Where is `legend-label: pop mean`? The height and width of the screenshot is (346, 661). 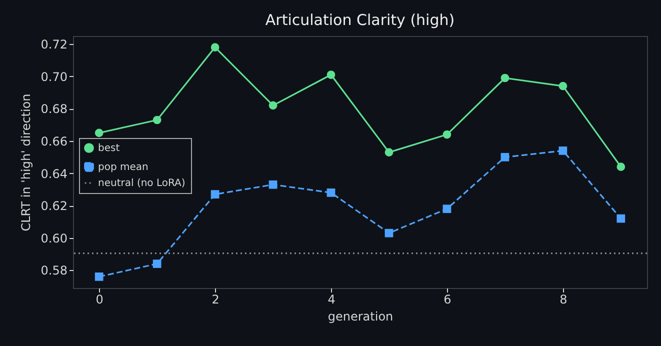
legend-label: pop mean is located at coordinates (123, 167).